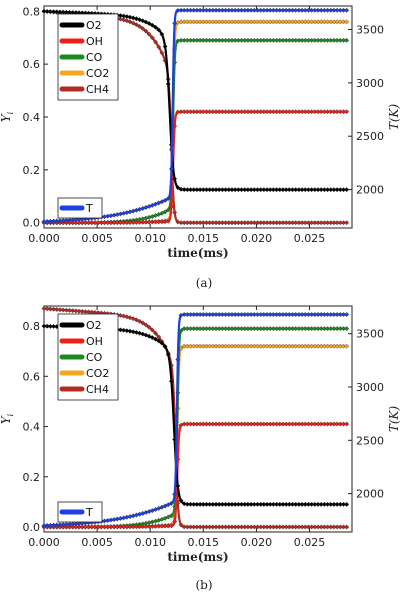 The image size is (408, 597). Describe the element at coordinates (204, 283) in the screenshot. I see `panel-caption: (a)` at that location.